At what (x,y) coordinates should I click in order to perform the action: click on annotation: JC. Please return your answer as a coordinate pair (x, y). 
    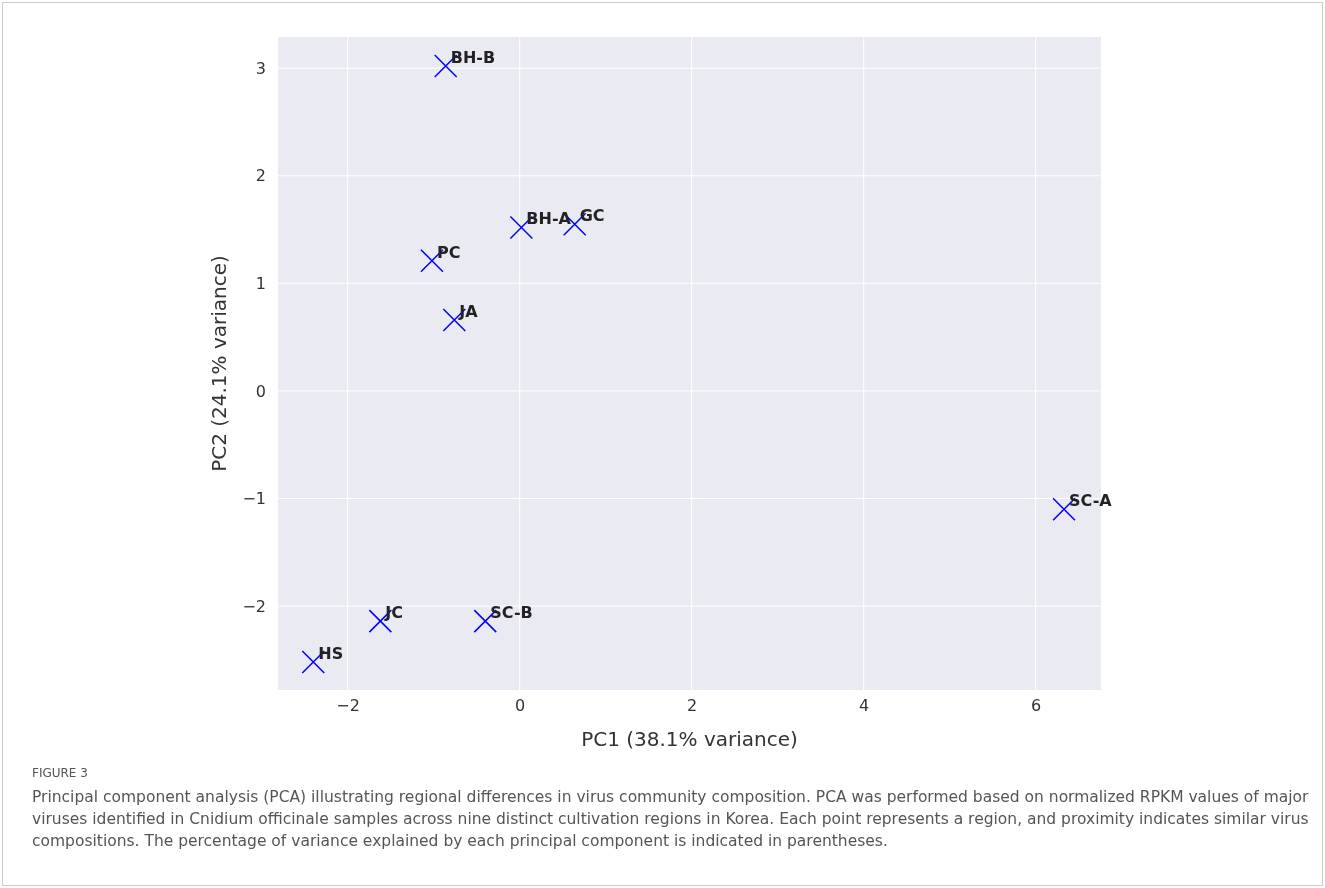
    Looking at the image, I should click on (394, 613).